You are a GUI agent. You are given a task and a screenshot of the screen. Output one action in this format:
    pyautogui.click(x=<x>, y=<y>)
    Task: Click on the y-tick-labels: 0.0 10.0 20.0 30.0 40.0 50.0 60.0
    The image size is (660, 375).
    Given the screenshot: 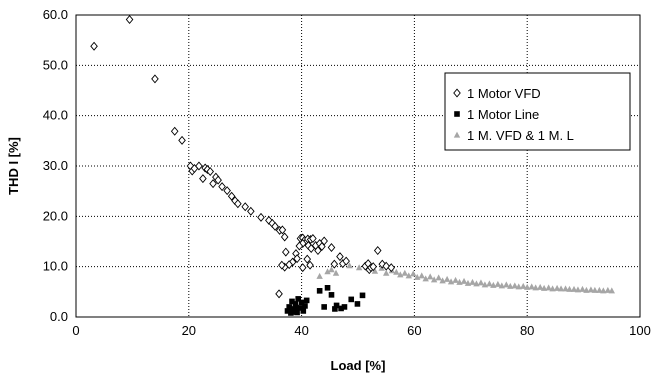 What is the action you would take?
    pyautogui.click(x=55, y=165)
    